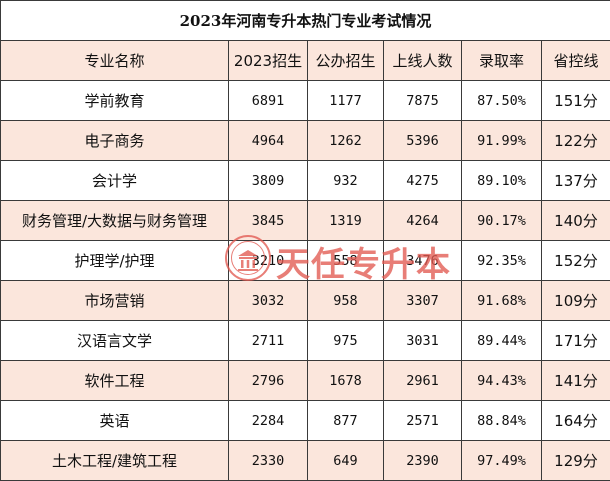  I want to click on table-row: 电子商务 4964 1262 5396 91.99% 122分, so click(305, 140).